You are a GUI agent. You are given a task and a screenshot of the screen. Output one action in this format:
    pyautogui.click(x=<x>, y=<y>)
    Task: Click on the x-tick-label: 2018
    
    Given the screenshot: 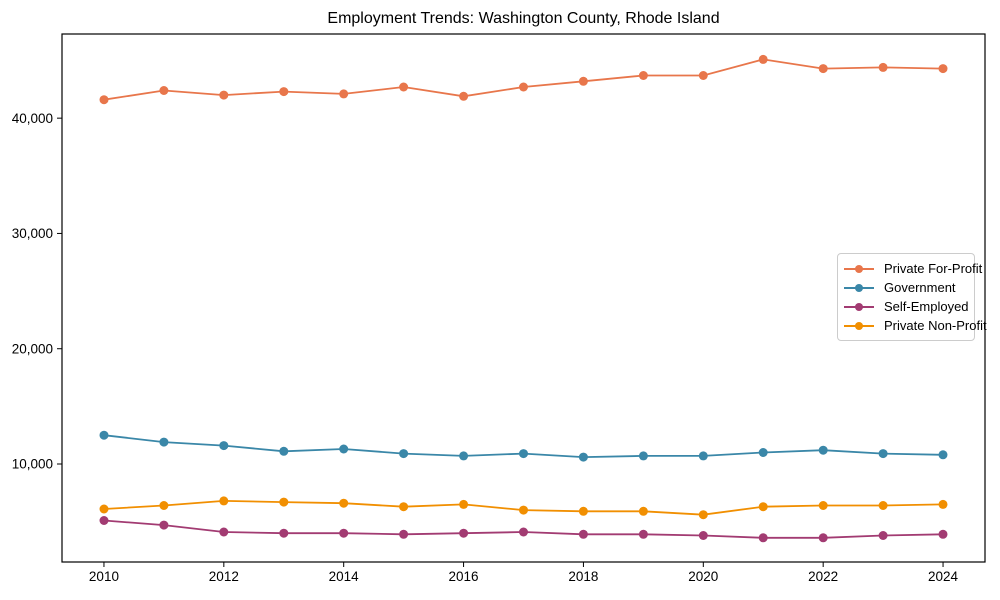 What is the action you would take?
    pyautogui.click(x=583, y=576)
    